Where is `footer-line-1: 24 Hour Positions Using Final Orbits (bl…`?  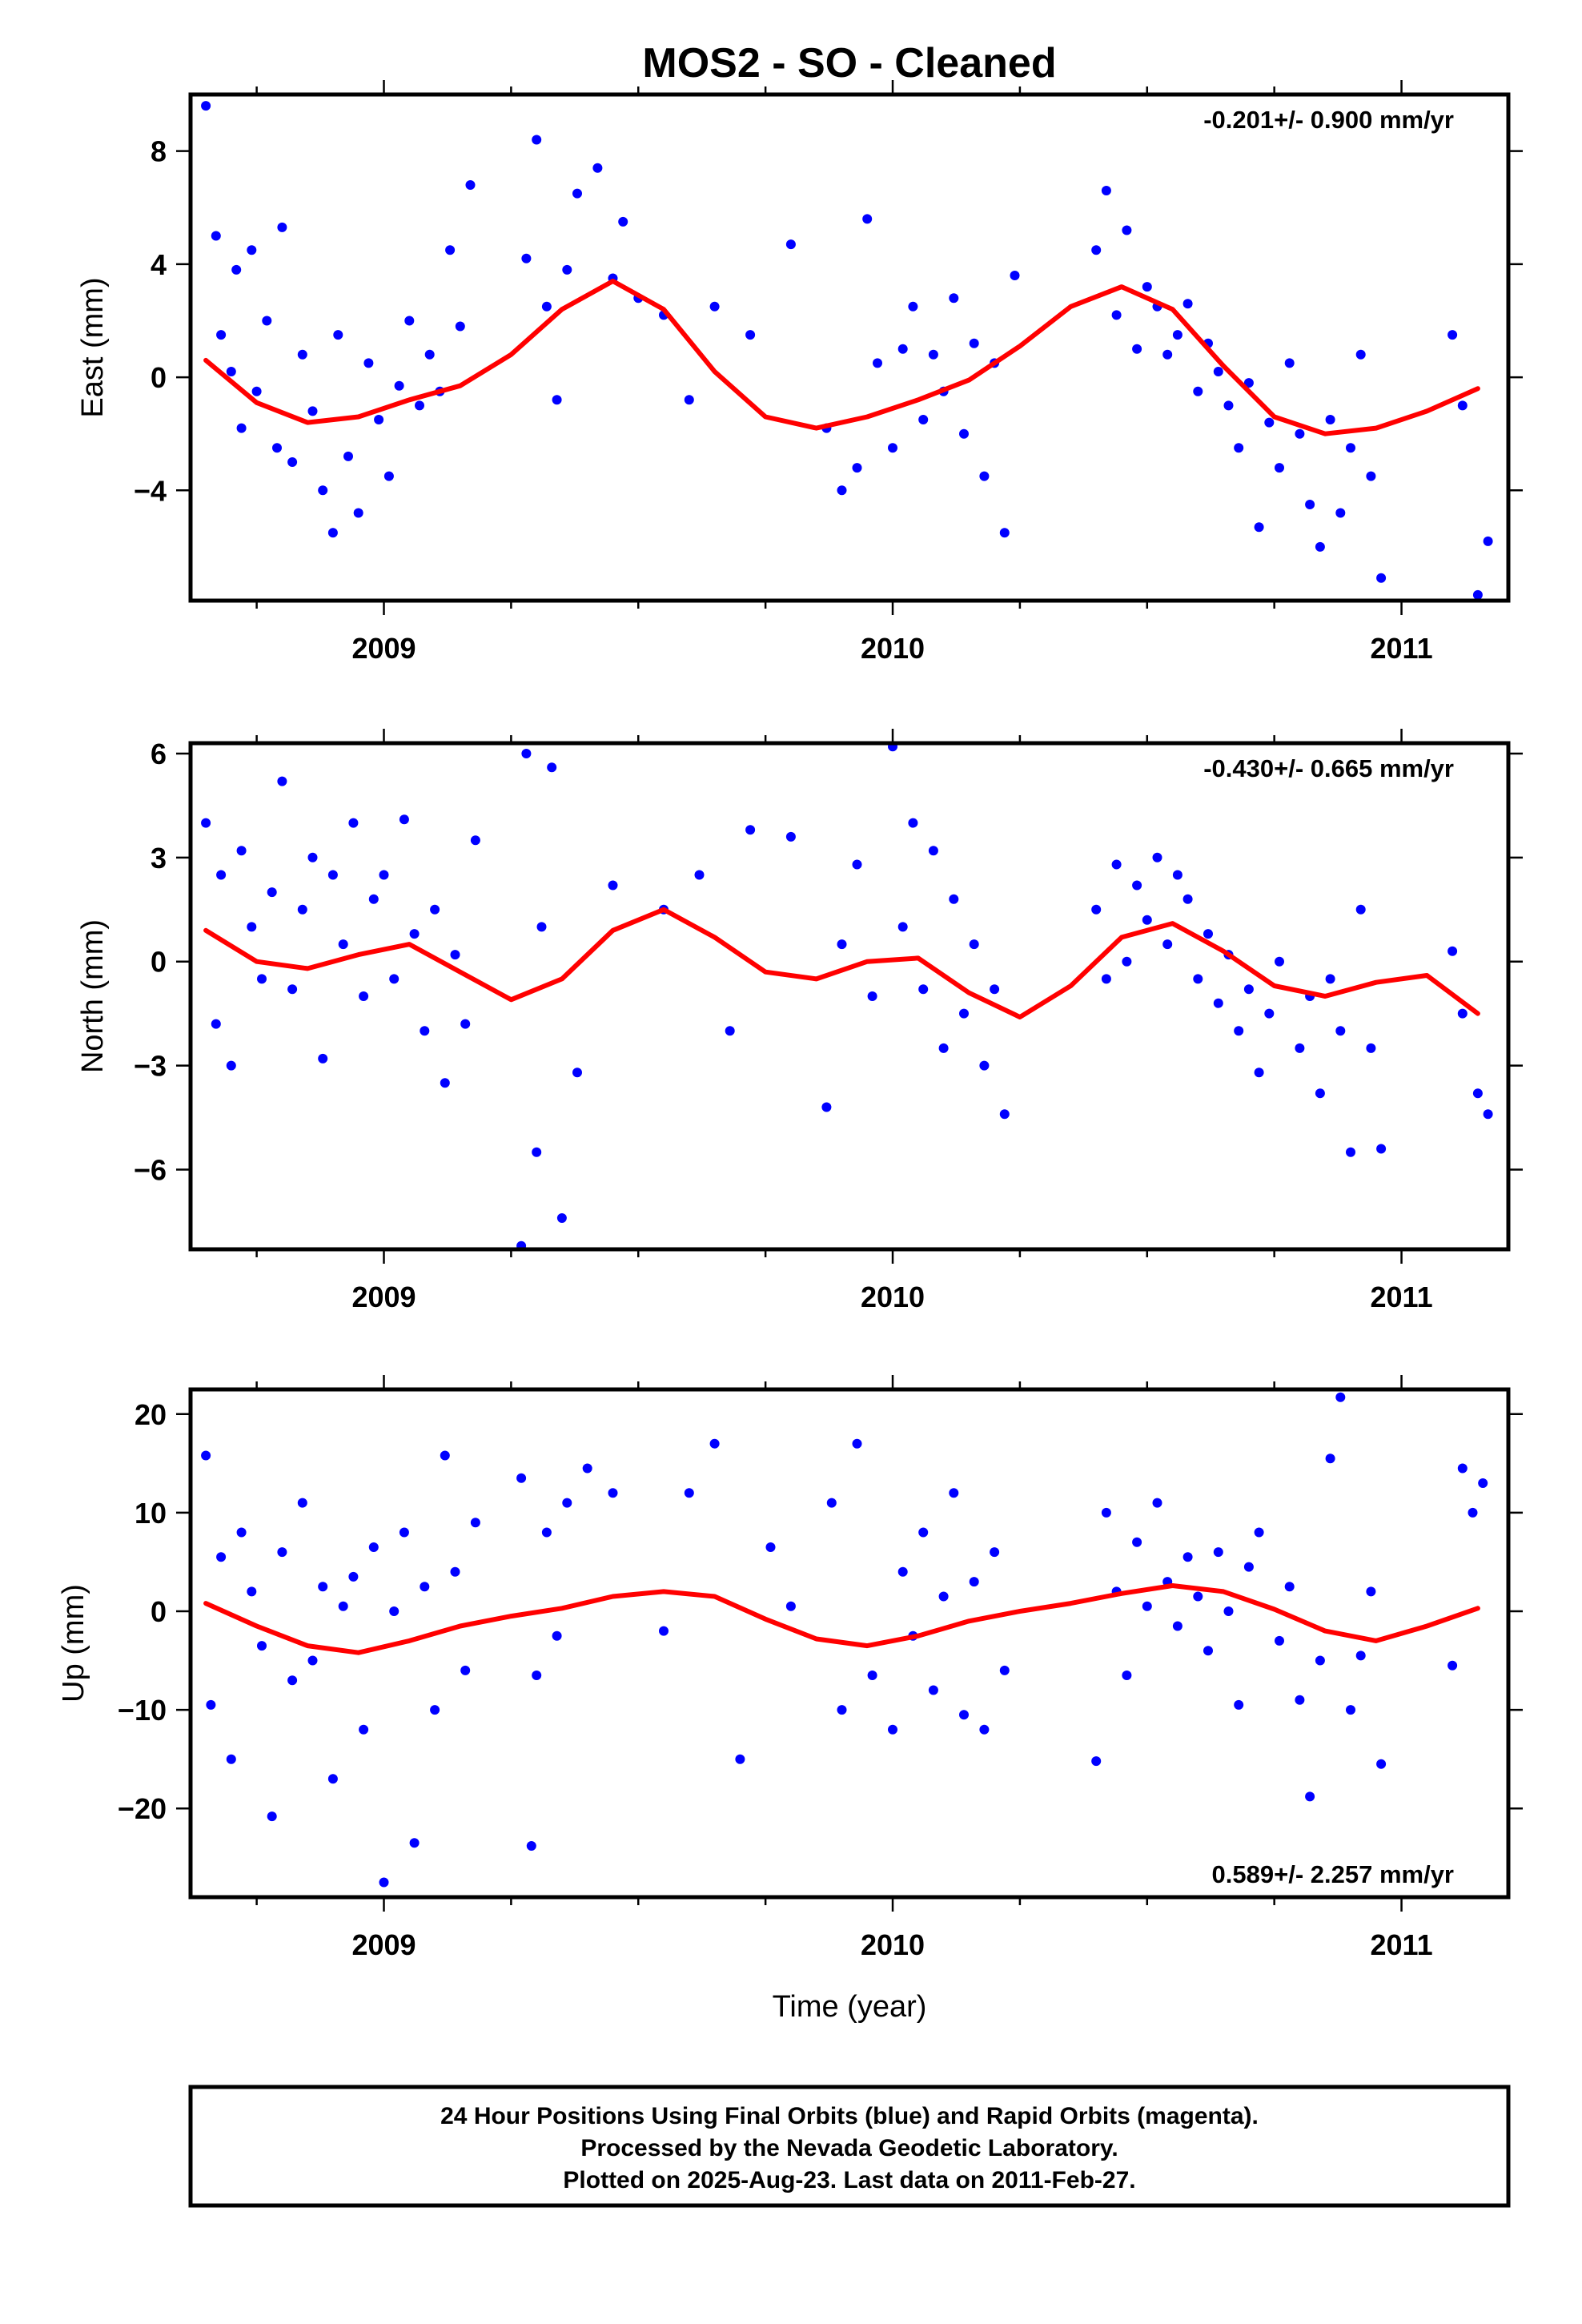 footer-line-1: 24 Hour Positions Using Final Orbits (bl… is located at coordinates (849, 2116).